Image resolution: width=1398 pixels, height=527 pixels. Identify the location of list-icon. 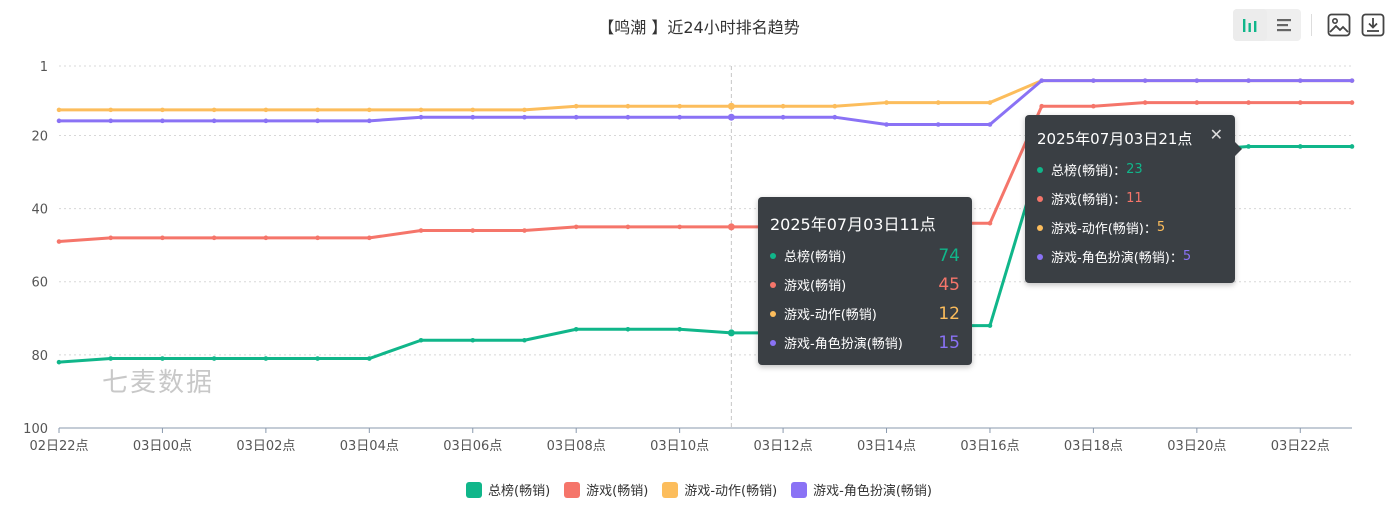
(1284, 25).